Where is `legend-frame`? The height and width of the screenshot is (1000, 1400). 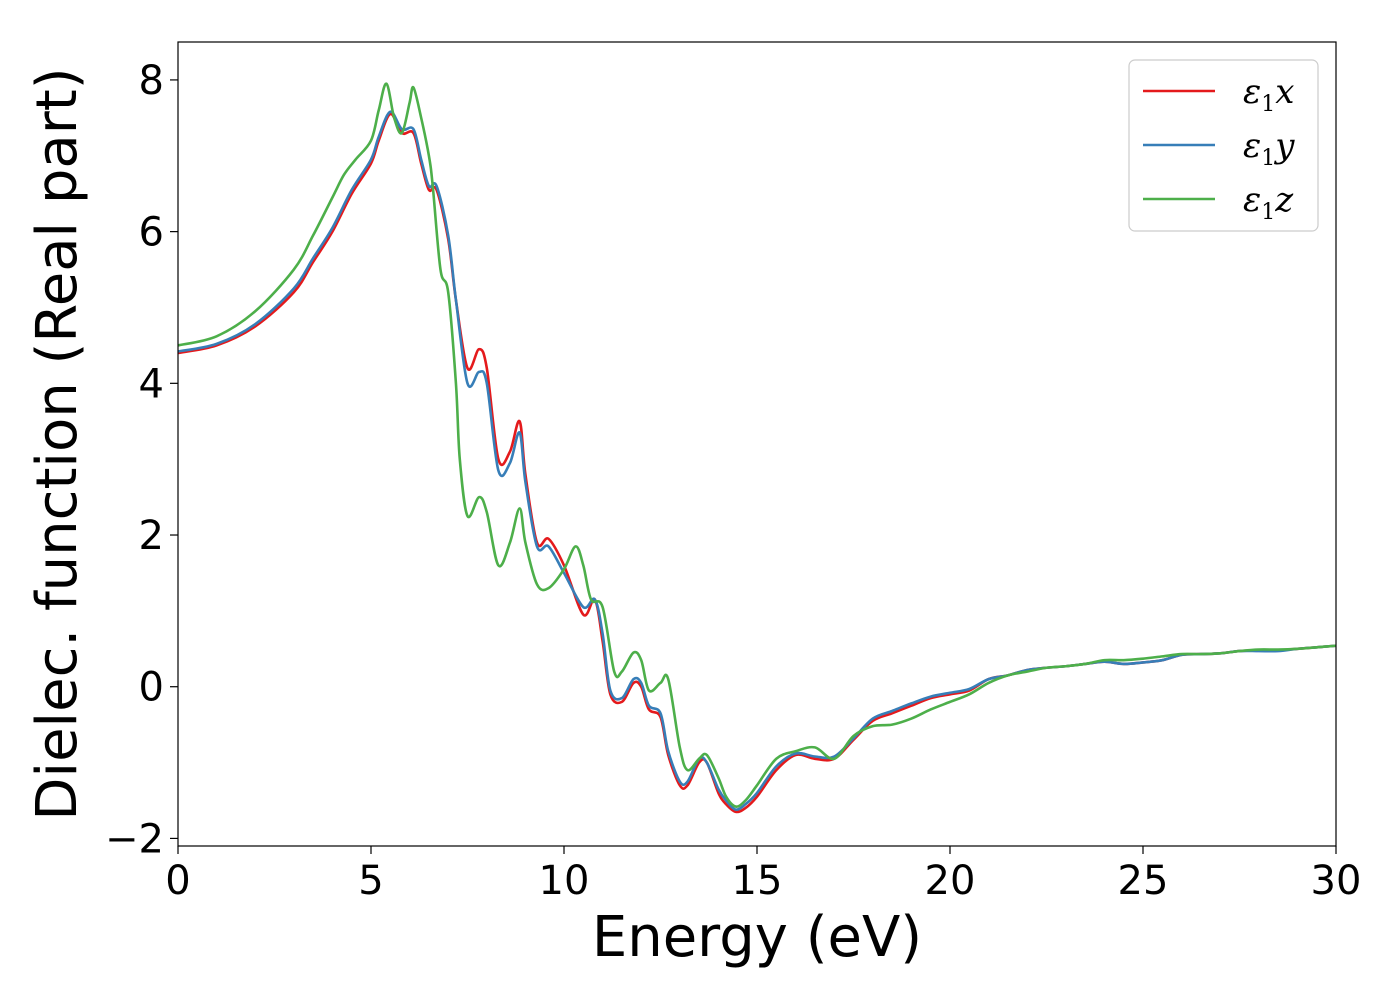
legend-frame is located at coordinates (1223, 145).